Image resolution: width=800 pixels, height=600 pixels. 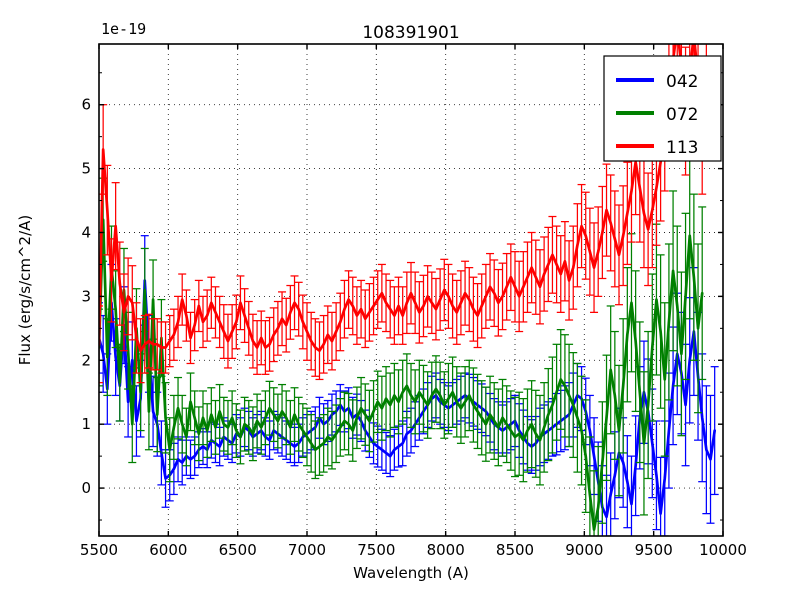 I want to click on x-tick-label: 8500, so click(x=515, y=550).